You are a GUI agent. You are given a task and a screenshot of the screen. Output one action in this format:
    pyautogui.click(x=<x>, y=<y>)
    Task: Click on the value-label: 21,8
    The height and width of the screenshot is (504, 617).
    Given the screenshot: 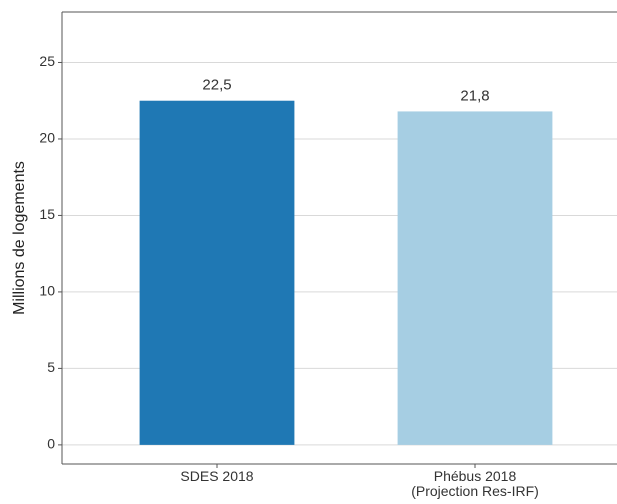 What is the action you would take?
    pyautogui.click(x=474, y=95)
    